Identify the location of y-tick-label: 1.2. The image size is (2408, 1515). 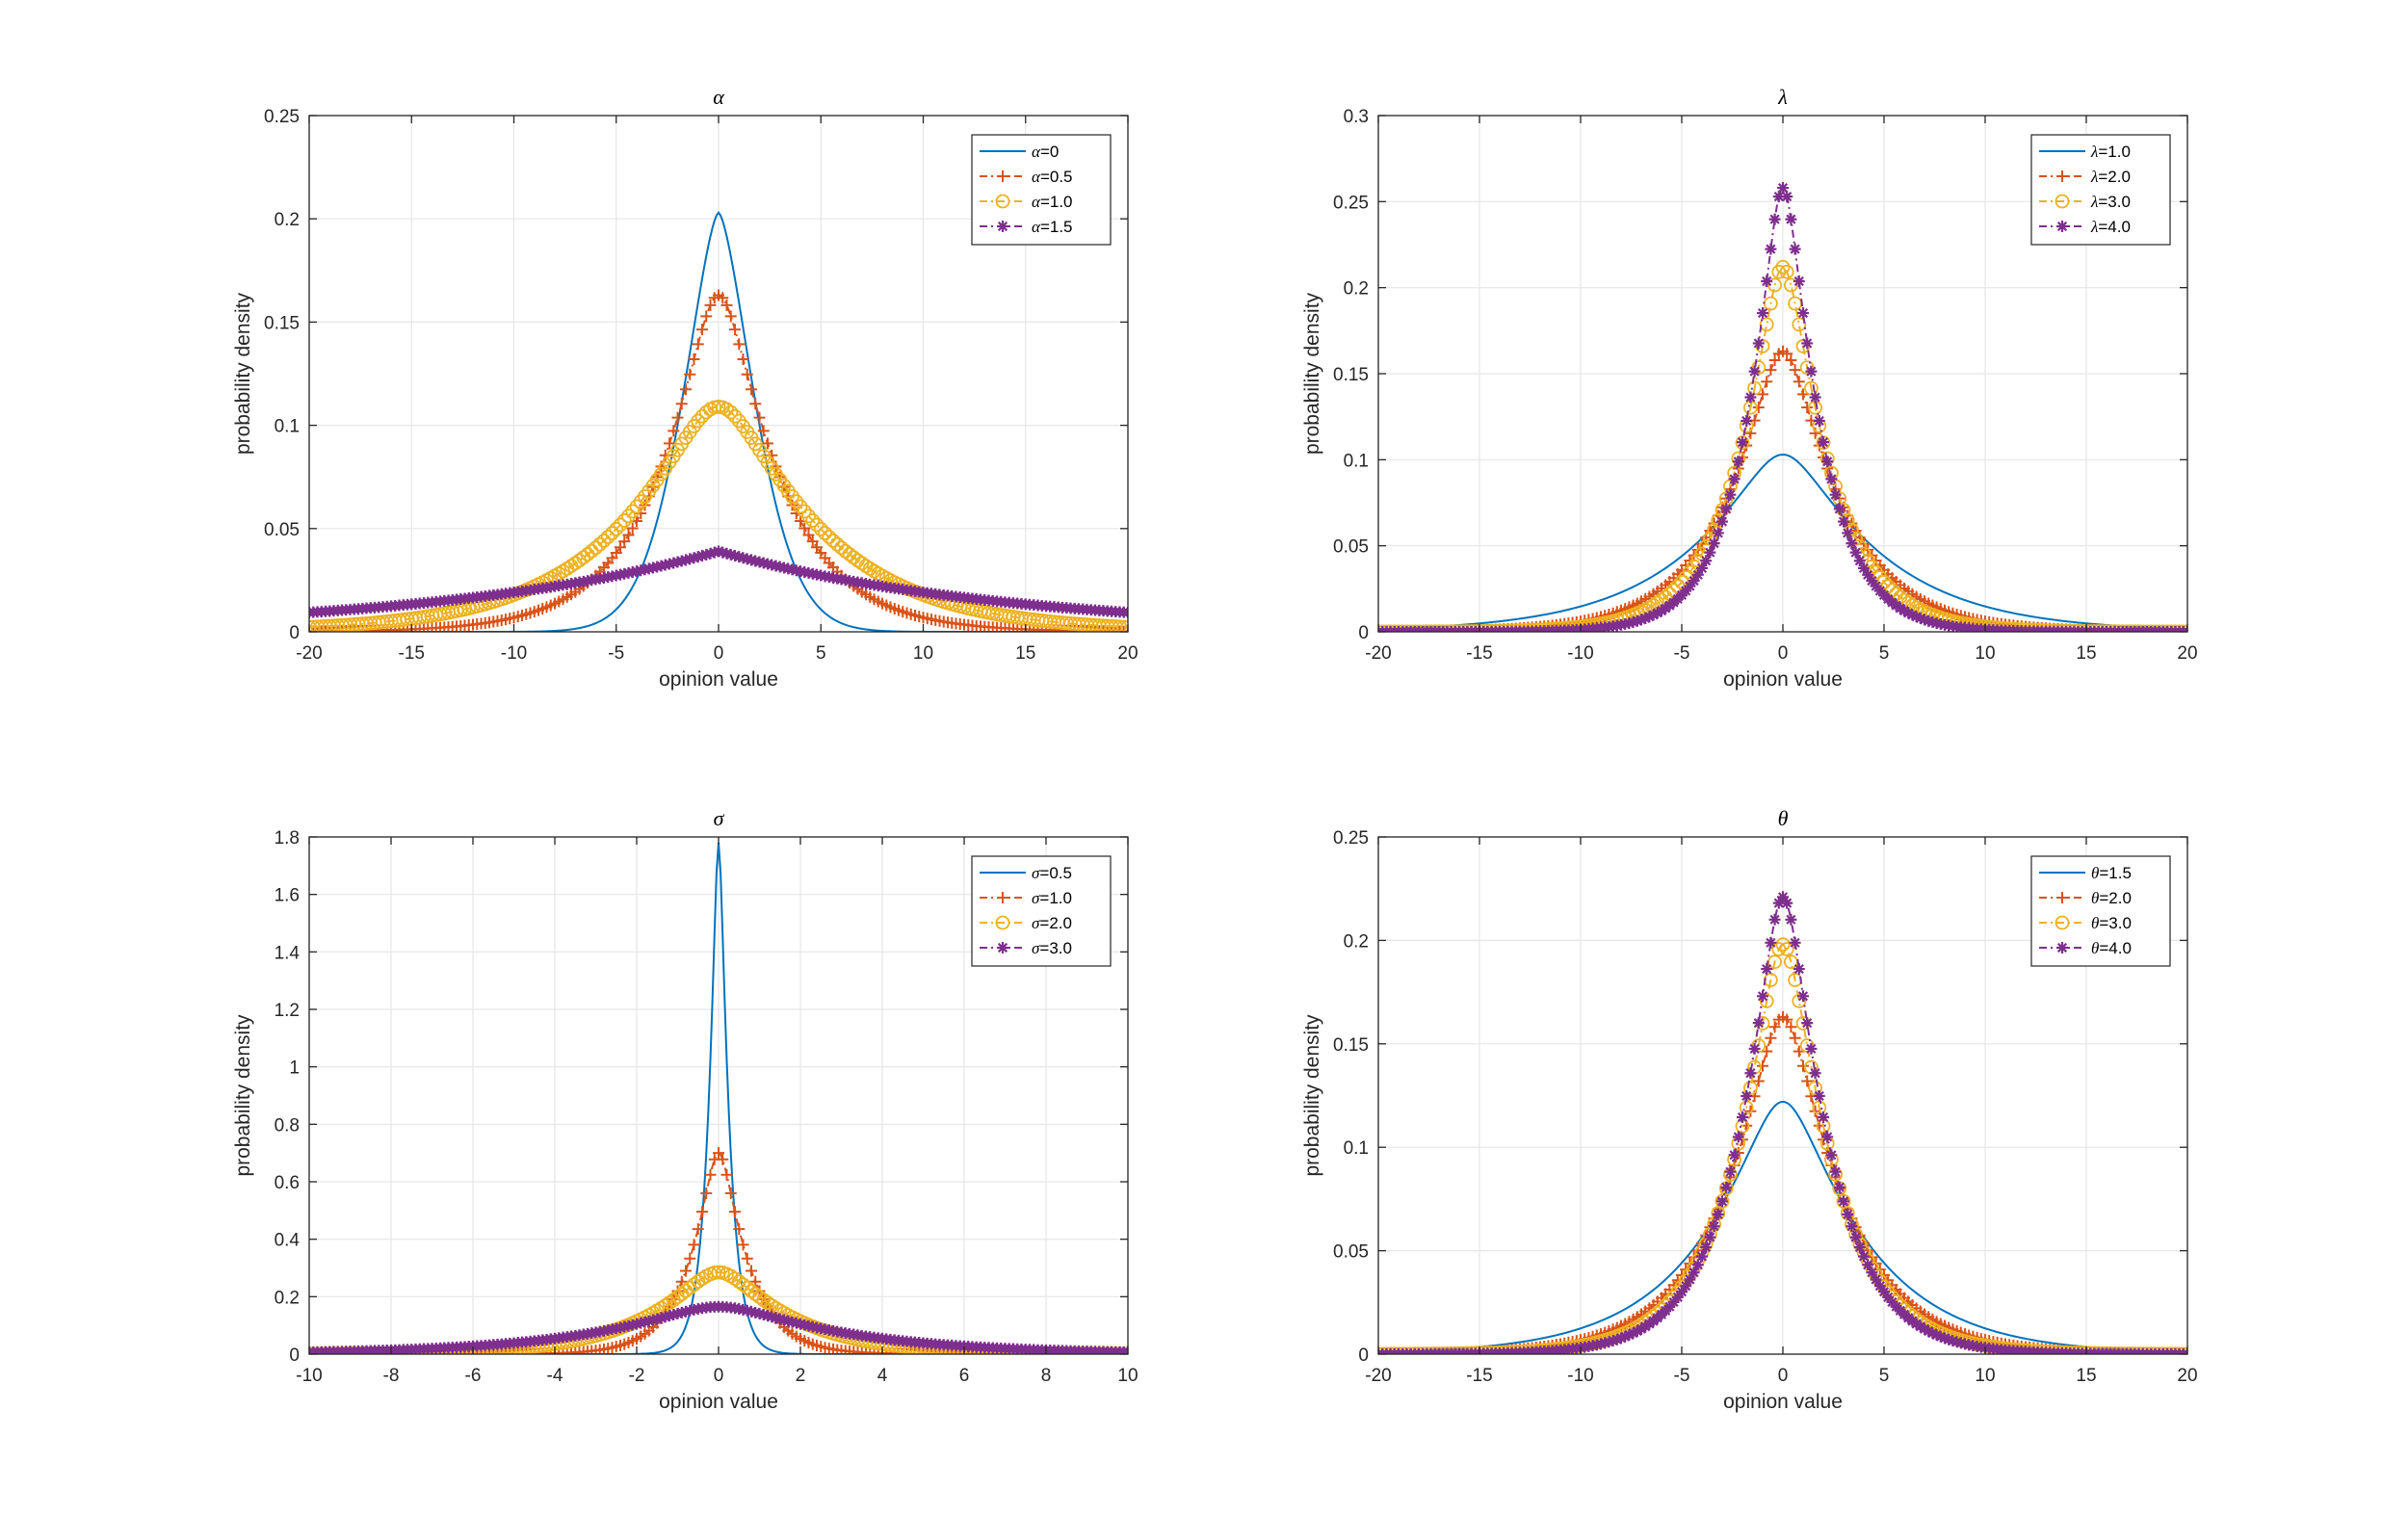
(287, 1011).